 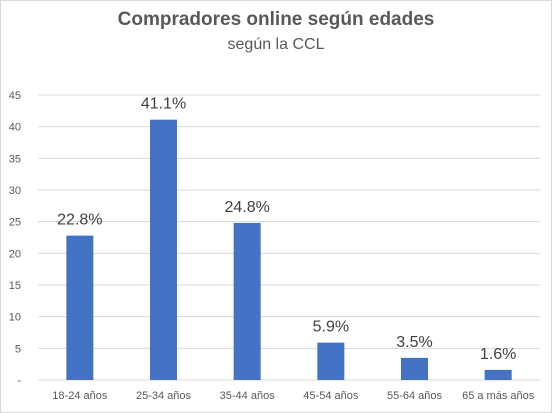 What do you see at coordinates (15, 318) in the screenshot?
I see `y-tick-label: 10` at bounding box center [15, 318].